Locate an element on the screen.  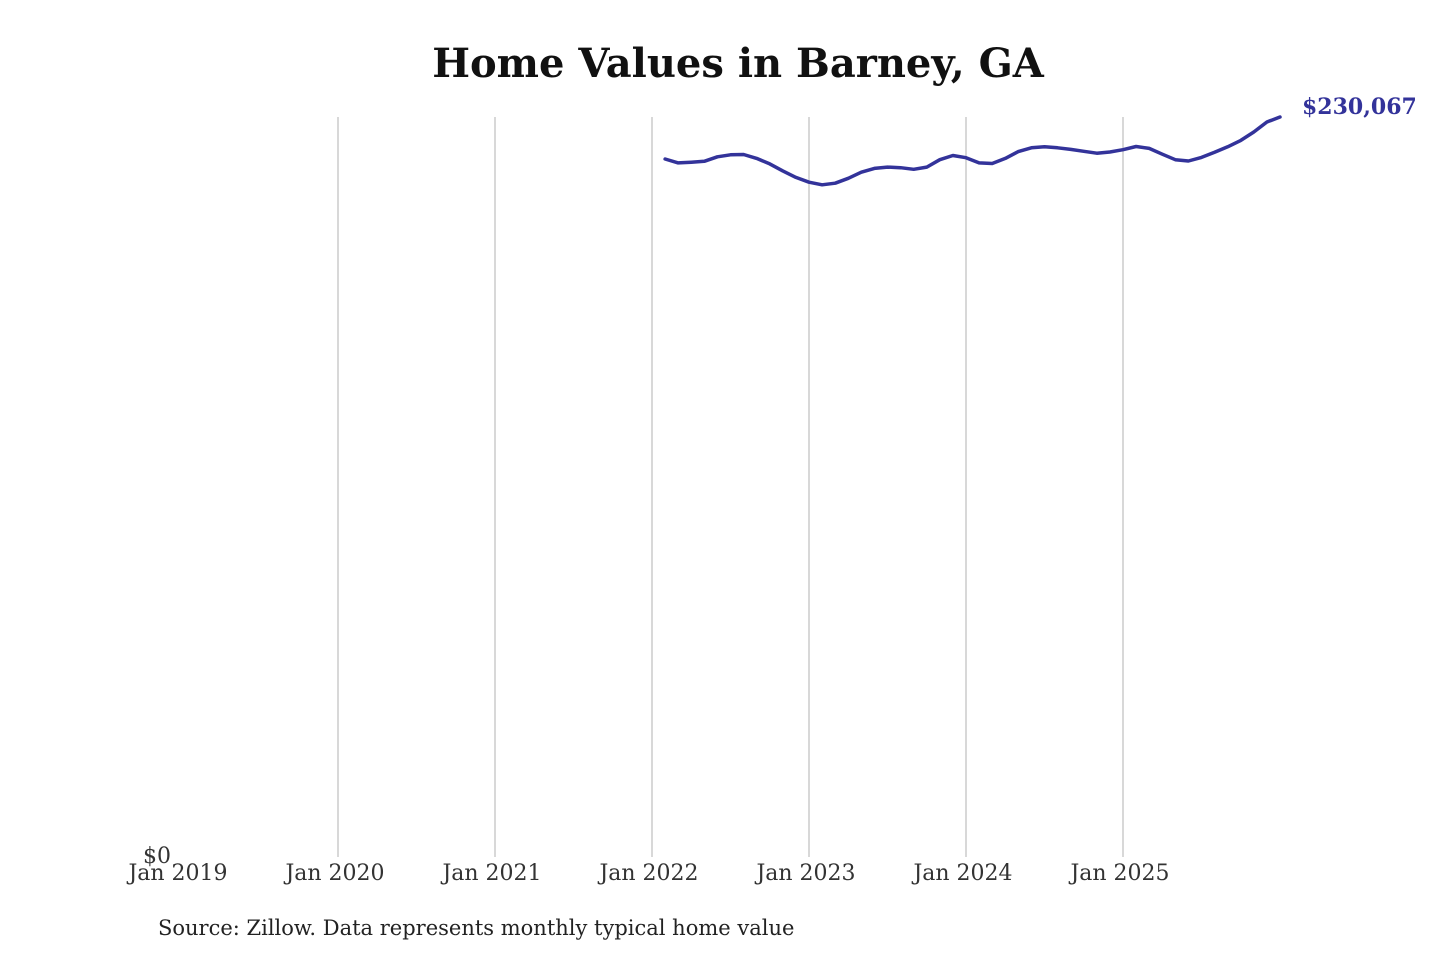
x-tick-label: Jan 2020 is located at coordinates (333, 873).